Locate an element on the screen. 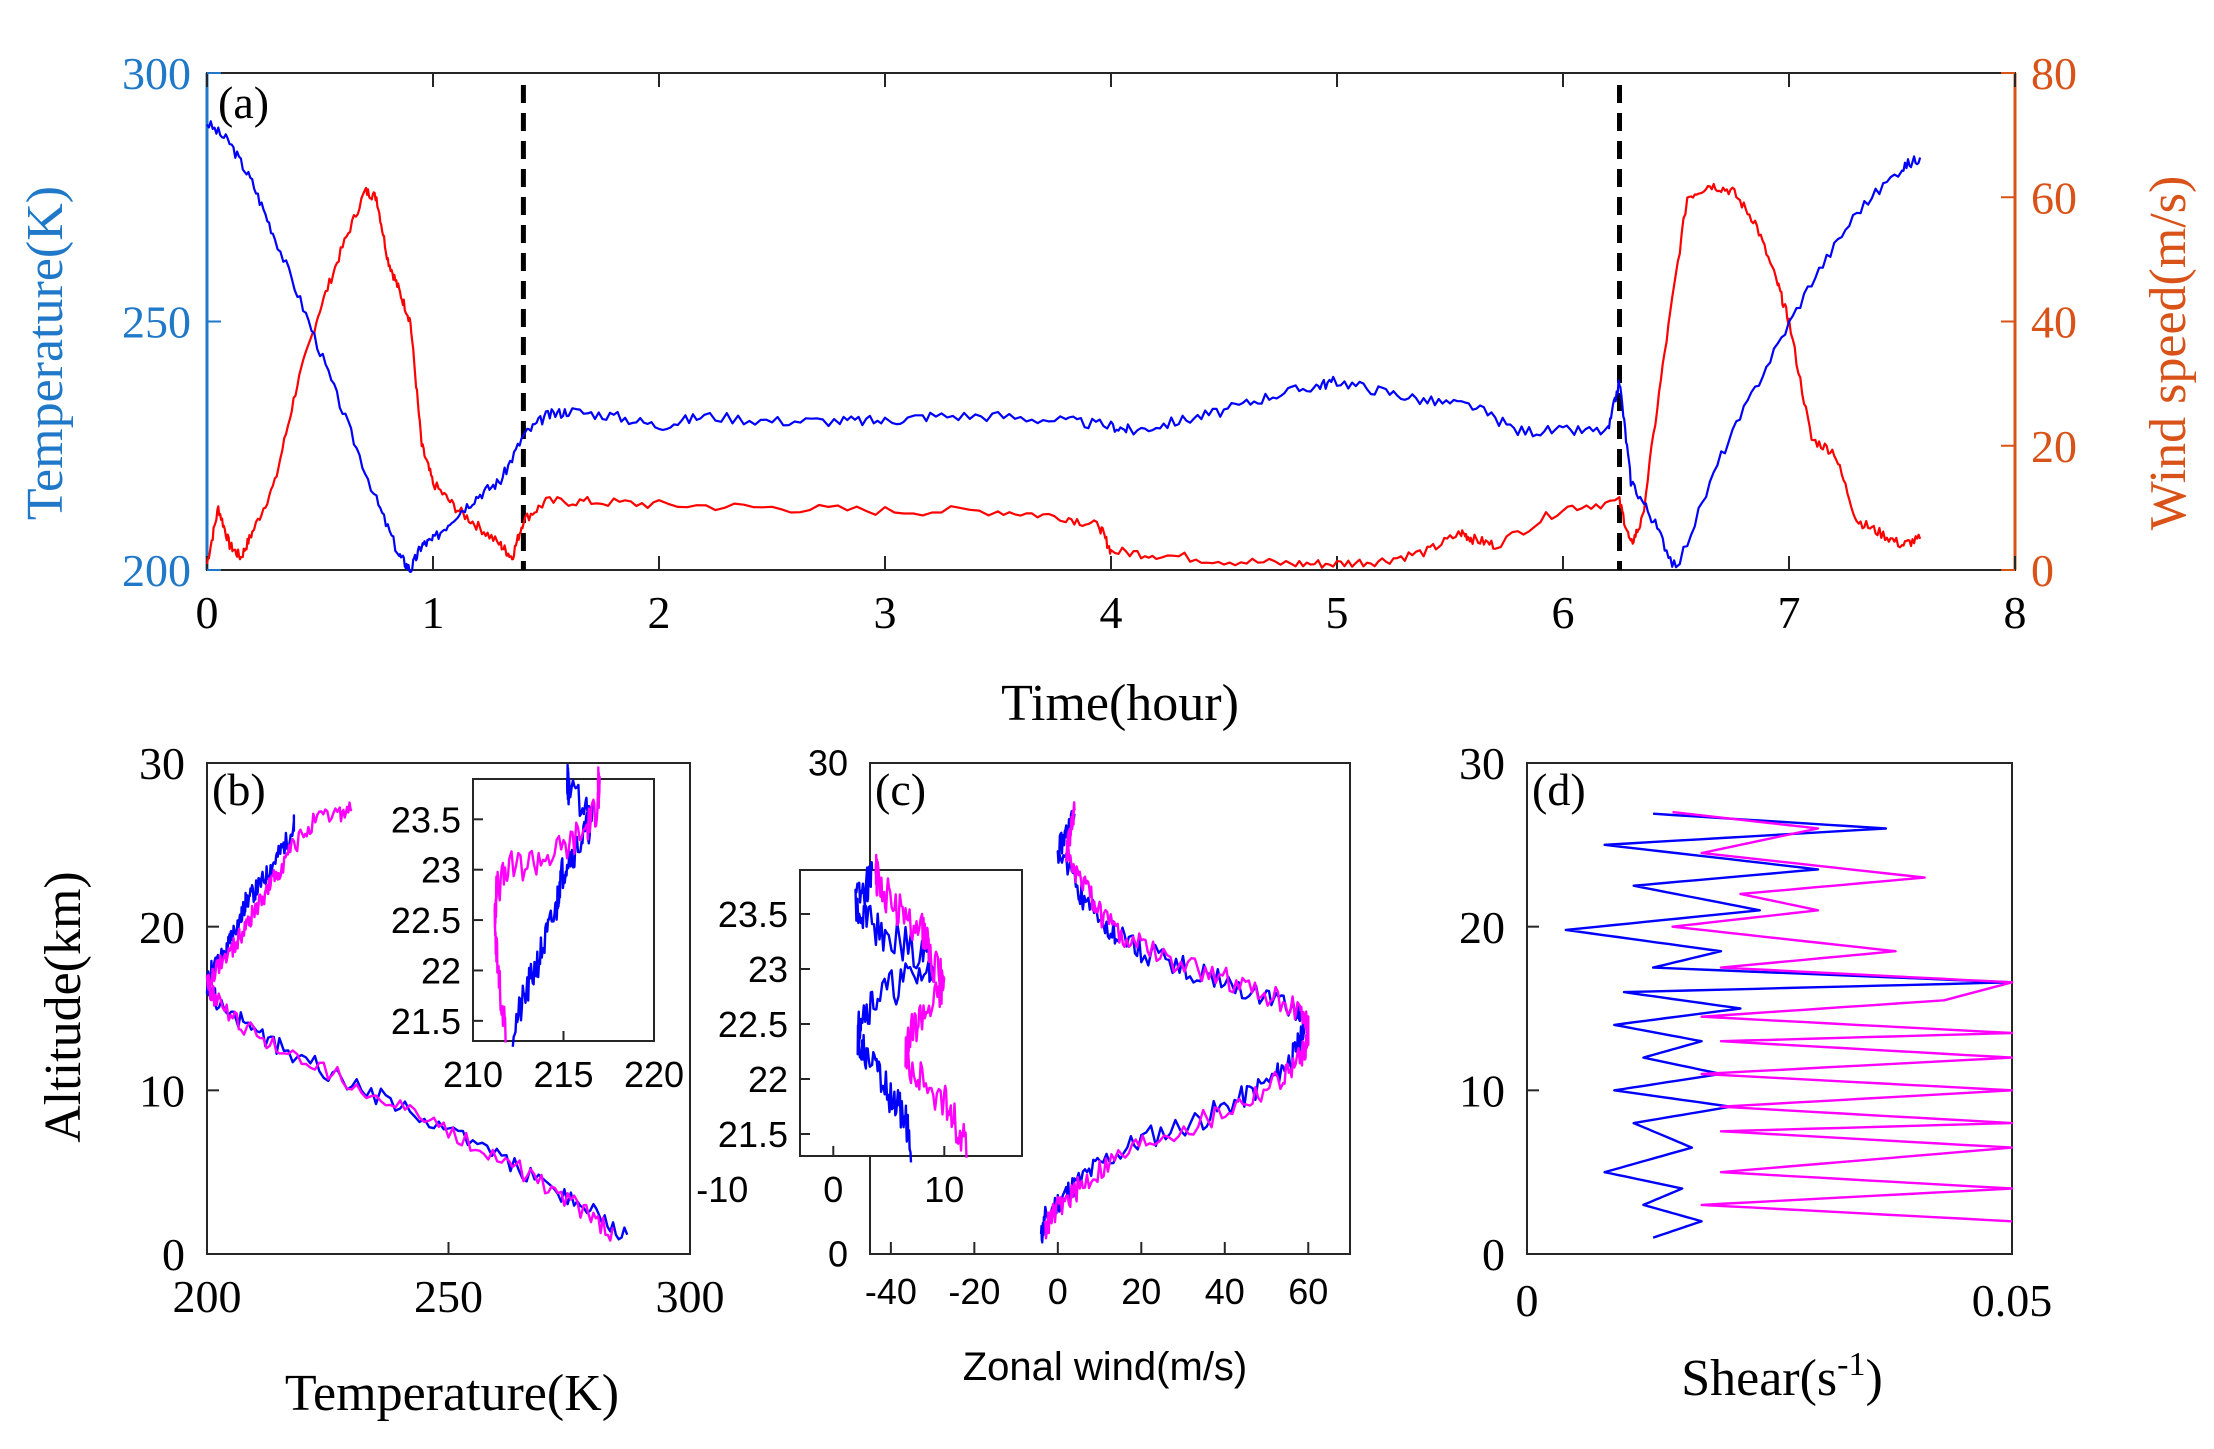 This screenshot has width=2214, height=1449. panel-a-xtick-label: 2 is located at coordinates (659, 612).